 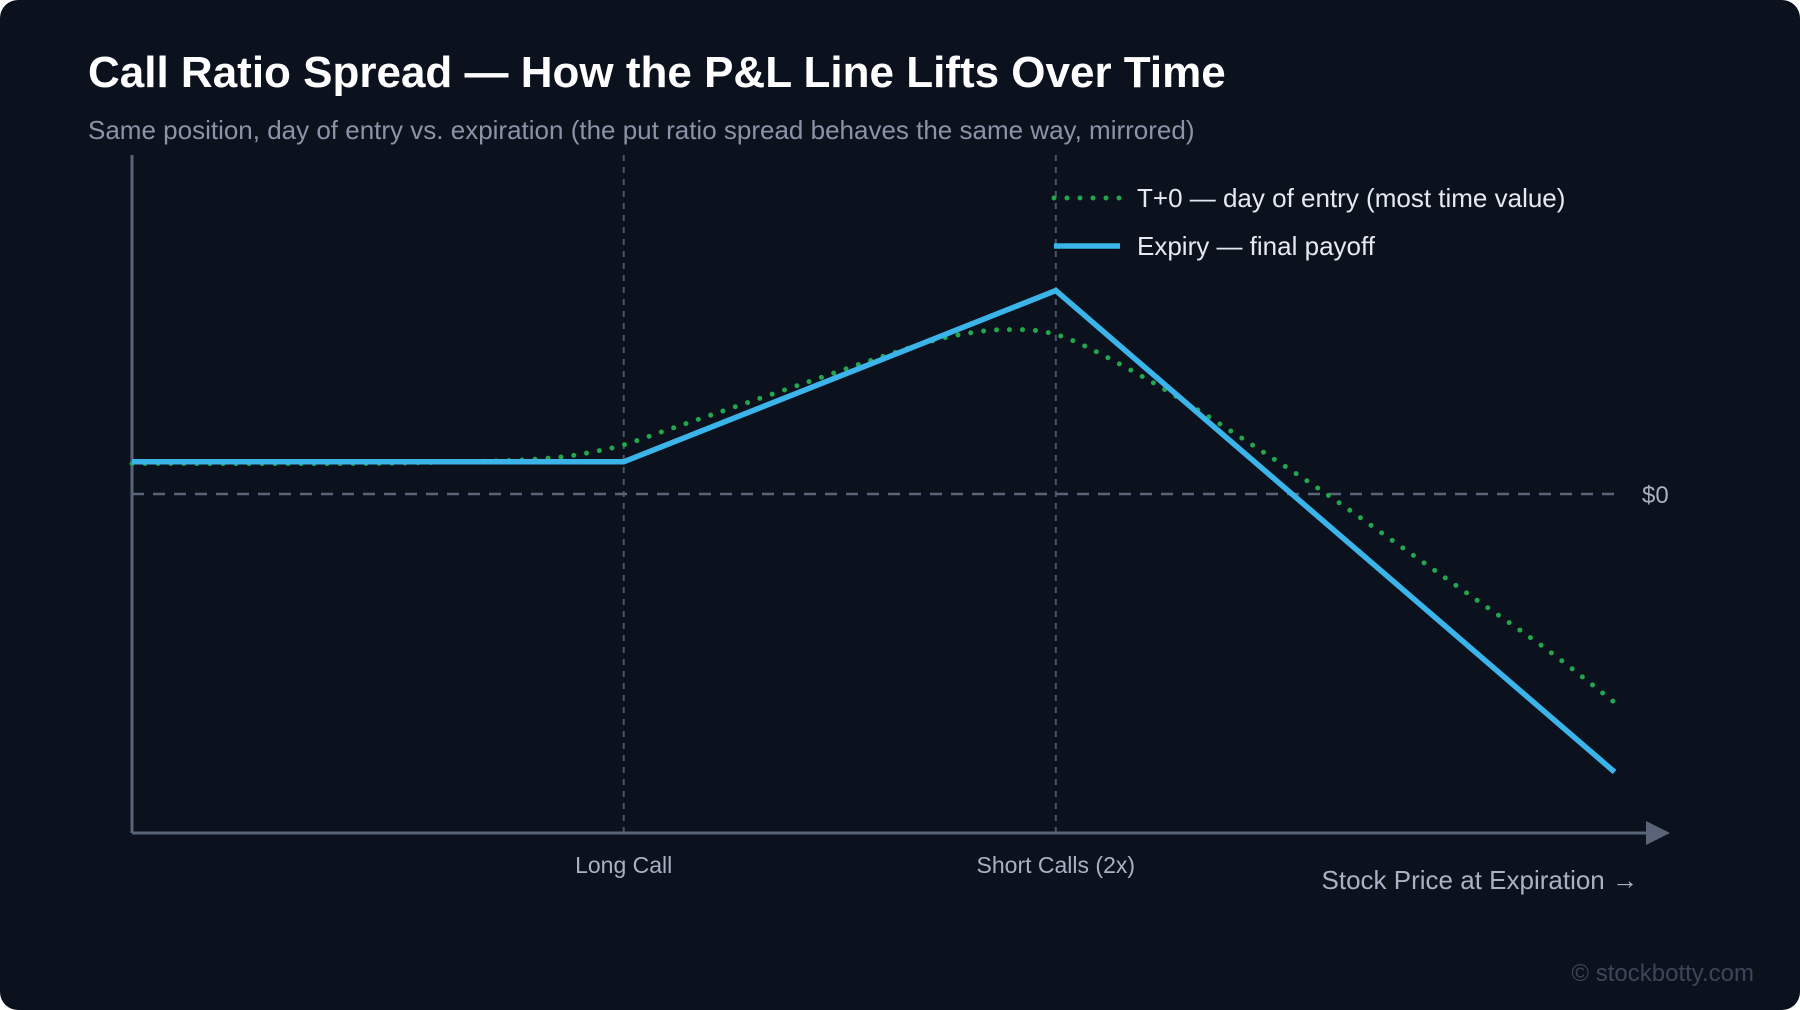 What do you see at coordinates (1256, 246) in the screenshot?
I see `legend-label-2: Expiry — final payoff` at bounding box center [1256, 246].